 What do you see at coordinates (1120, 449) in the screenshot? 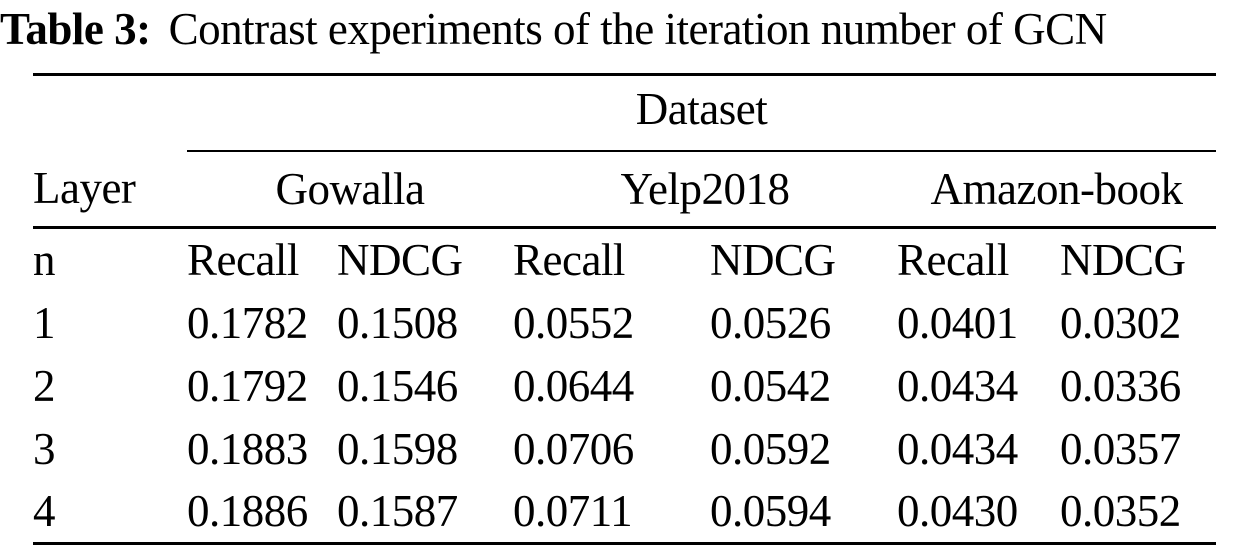
I see `cell-value: 0.0357` at bounding box center [1120, 449].